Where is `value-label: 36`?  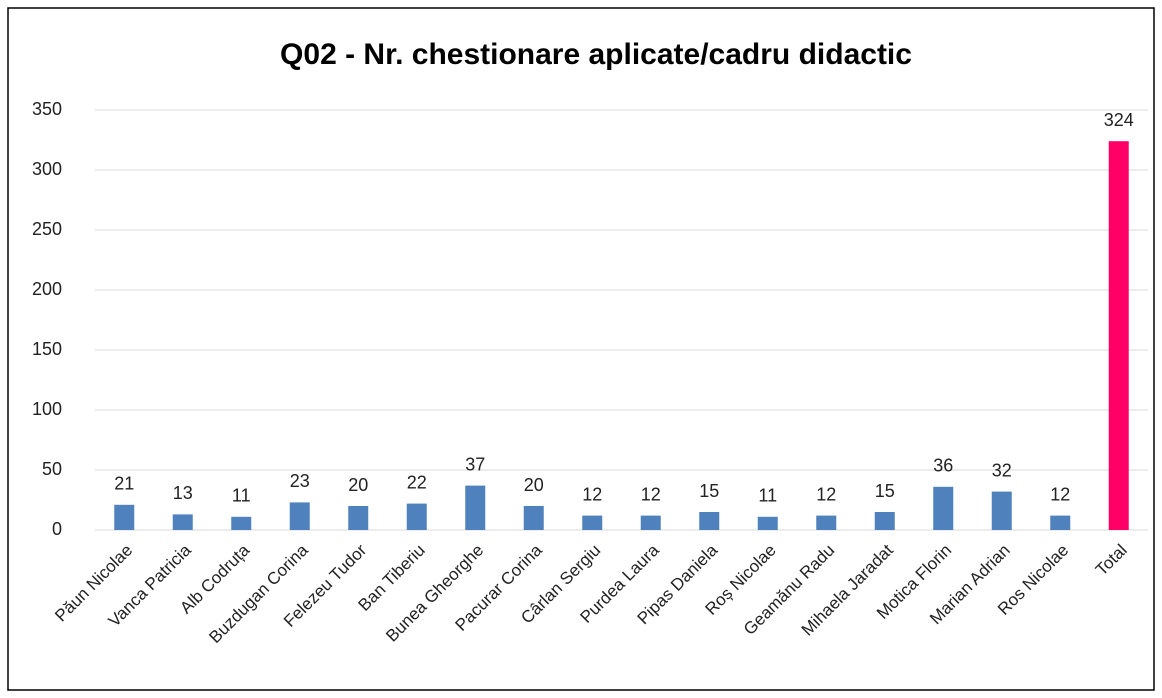
value-label: 36 is located at coordinates (943, 466).